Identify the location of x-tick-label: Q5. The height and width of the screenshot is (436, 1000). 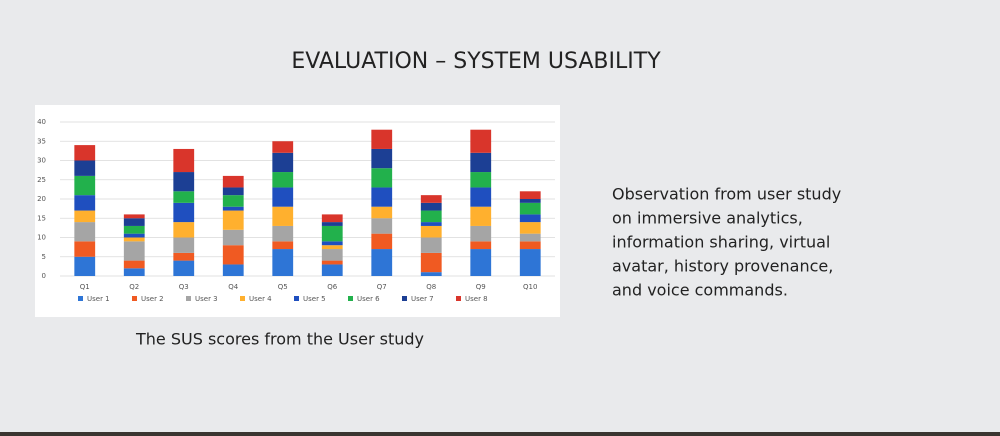
(283, 287).